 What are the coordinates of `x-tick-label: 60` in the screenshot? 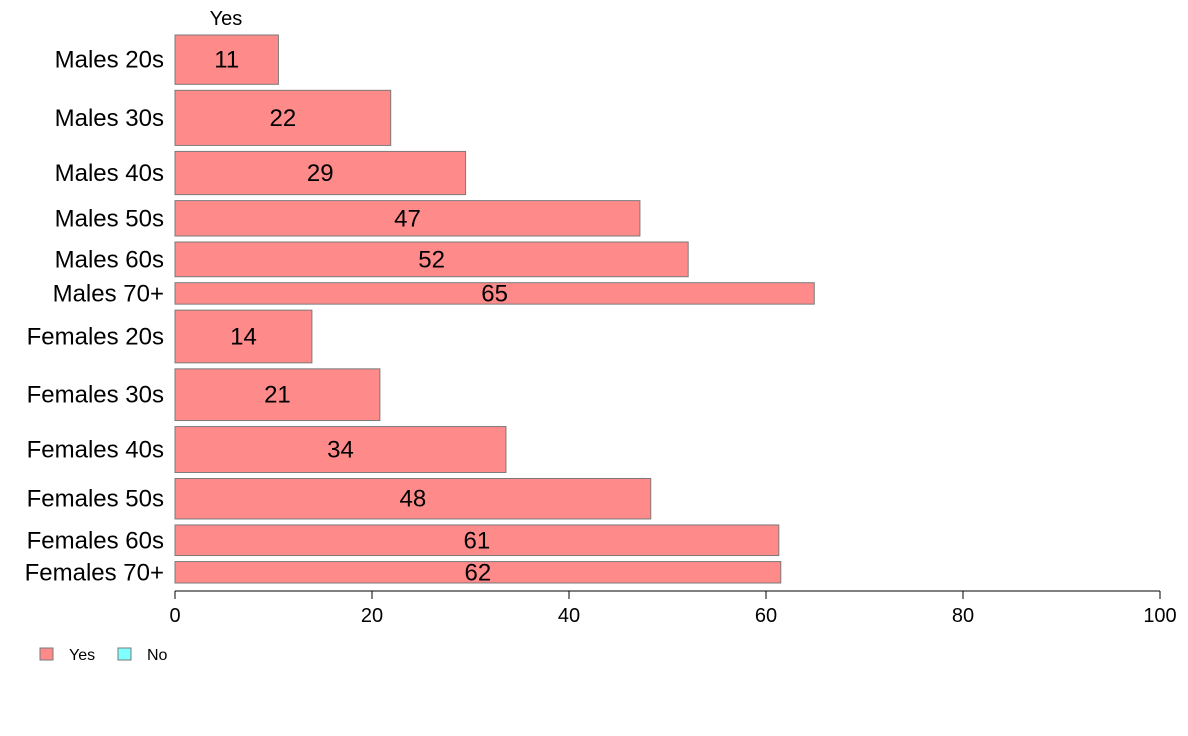 It's located at (766, 616).